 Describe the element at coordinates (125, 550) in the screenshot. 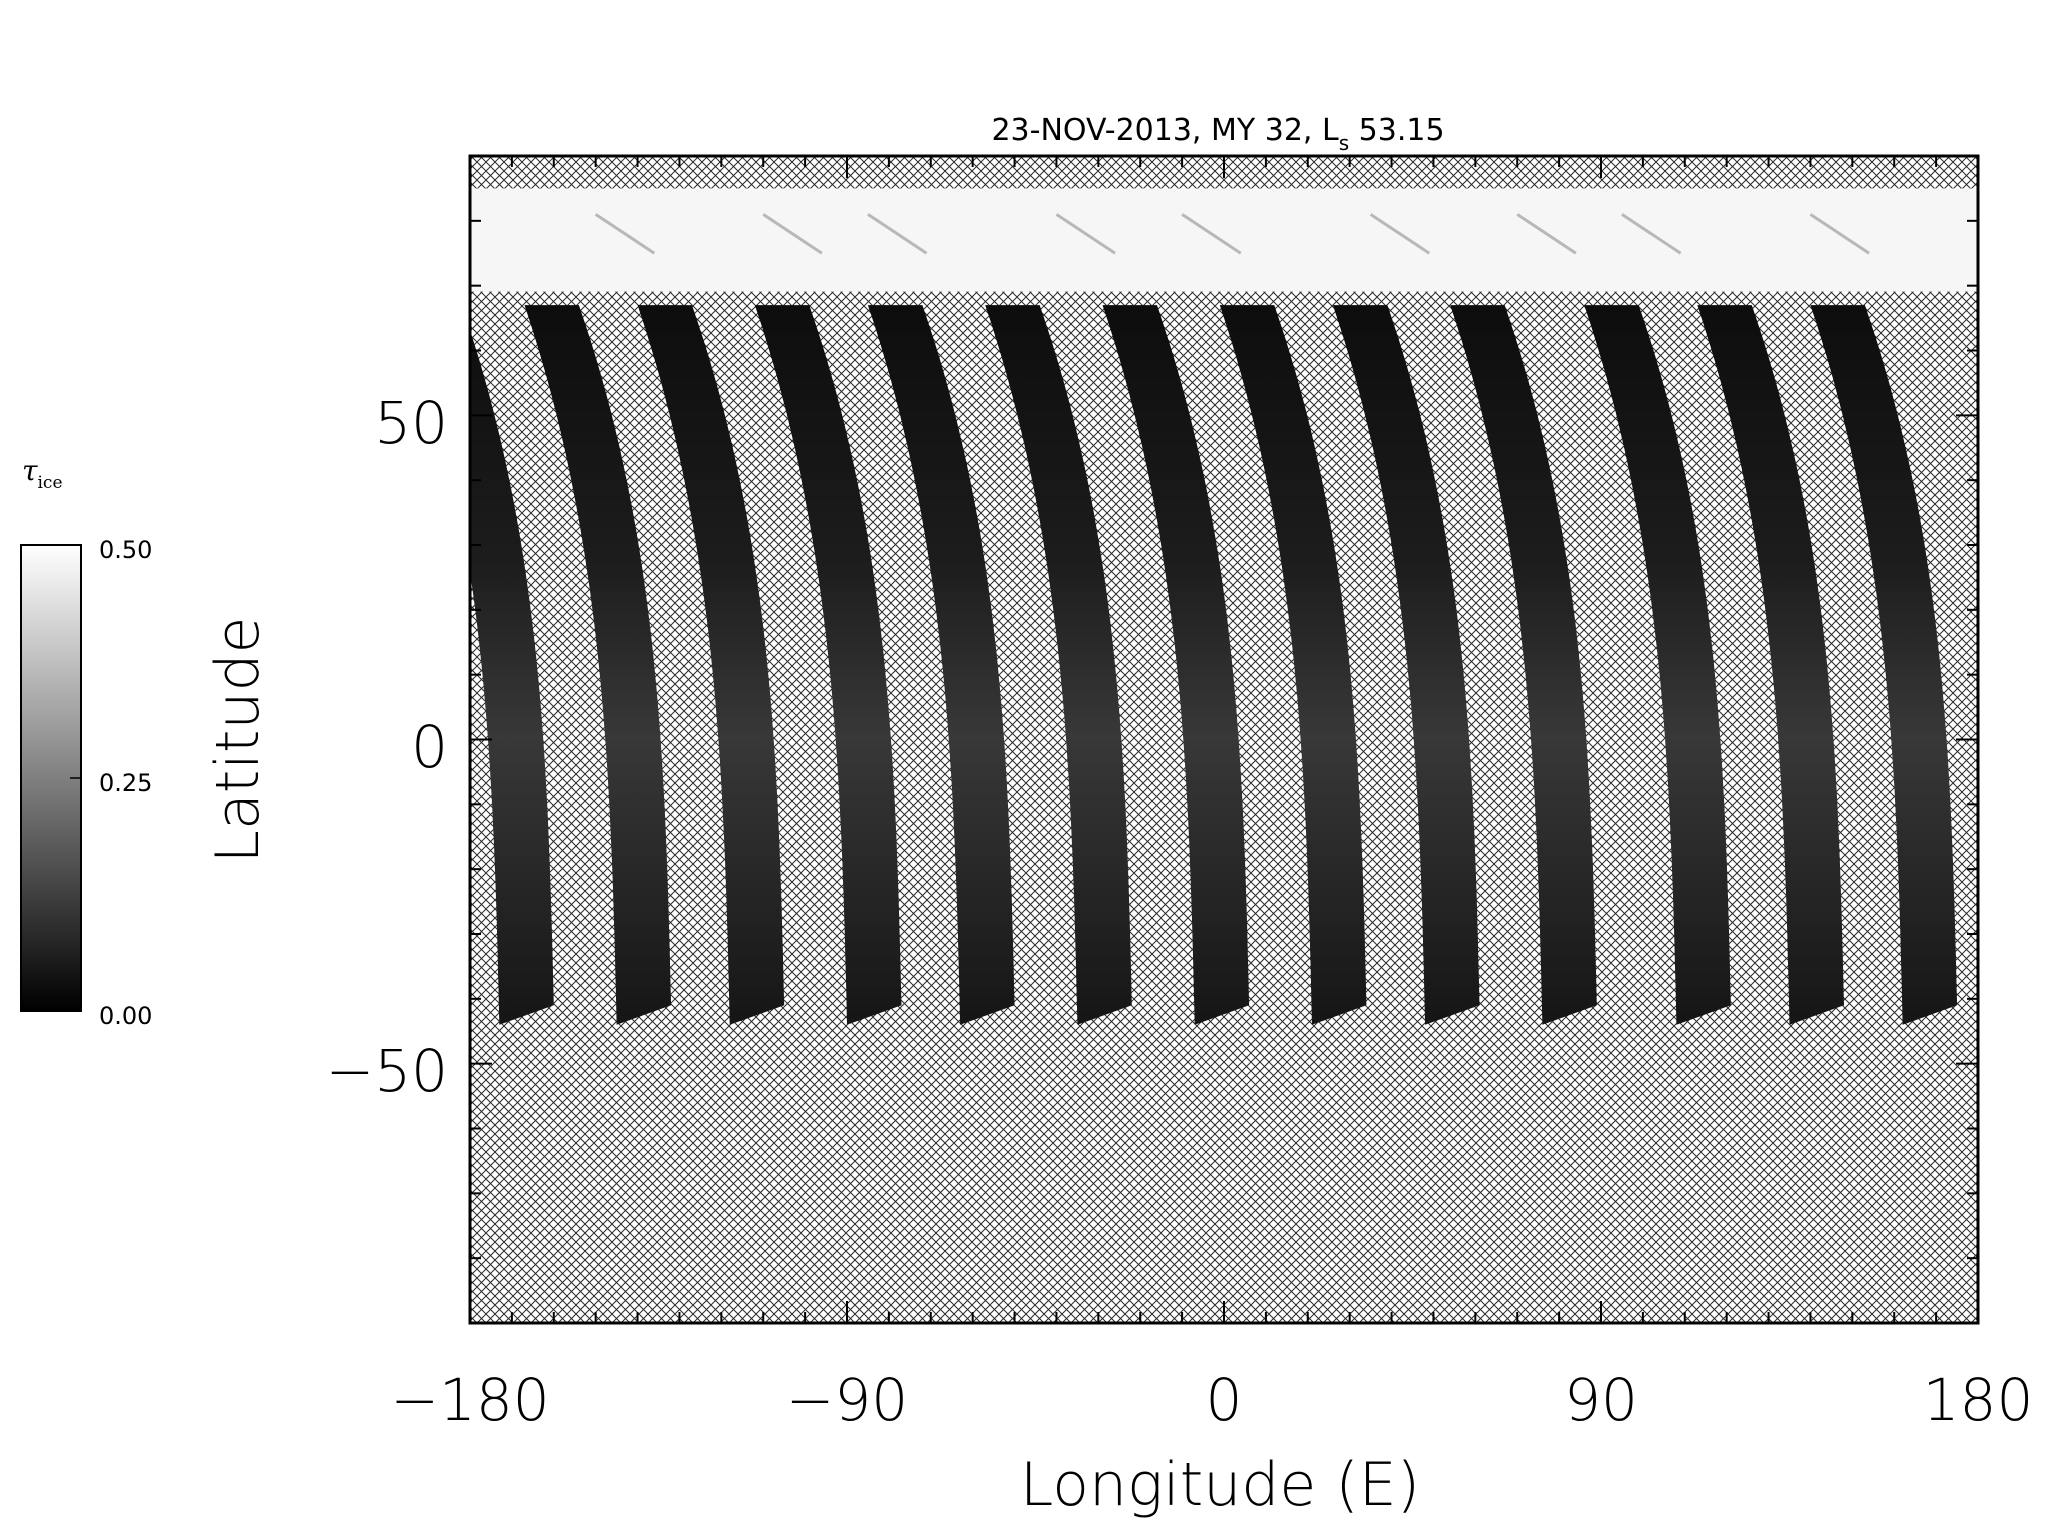

I see `colorbar-tick-label-max: 0.50` at that location.